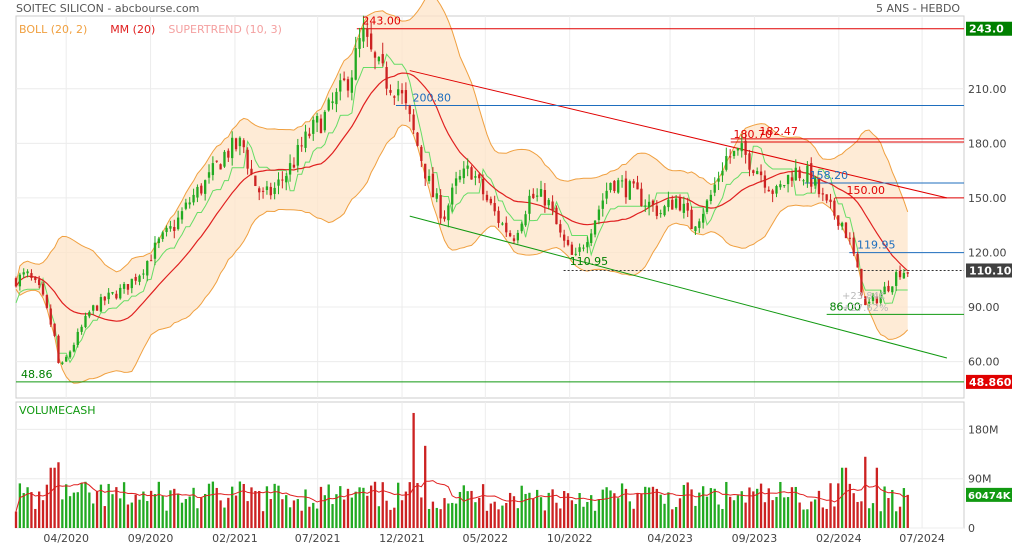 The width and height of the screenshot is (1014, 550). I want to click on date-tick-label: 10/2022, so click(570, 538).